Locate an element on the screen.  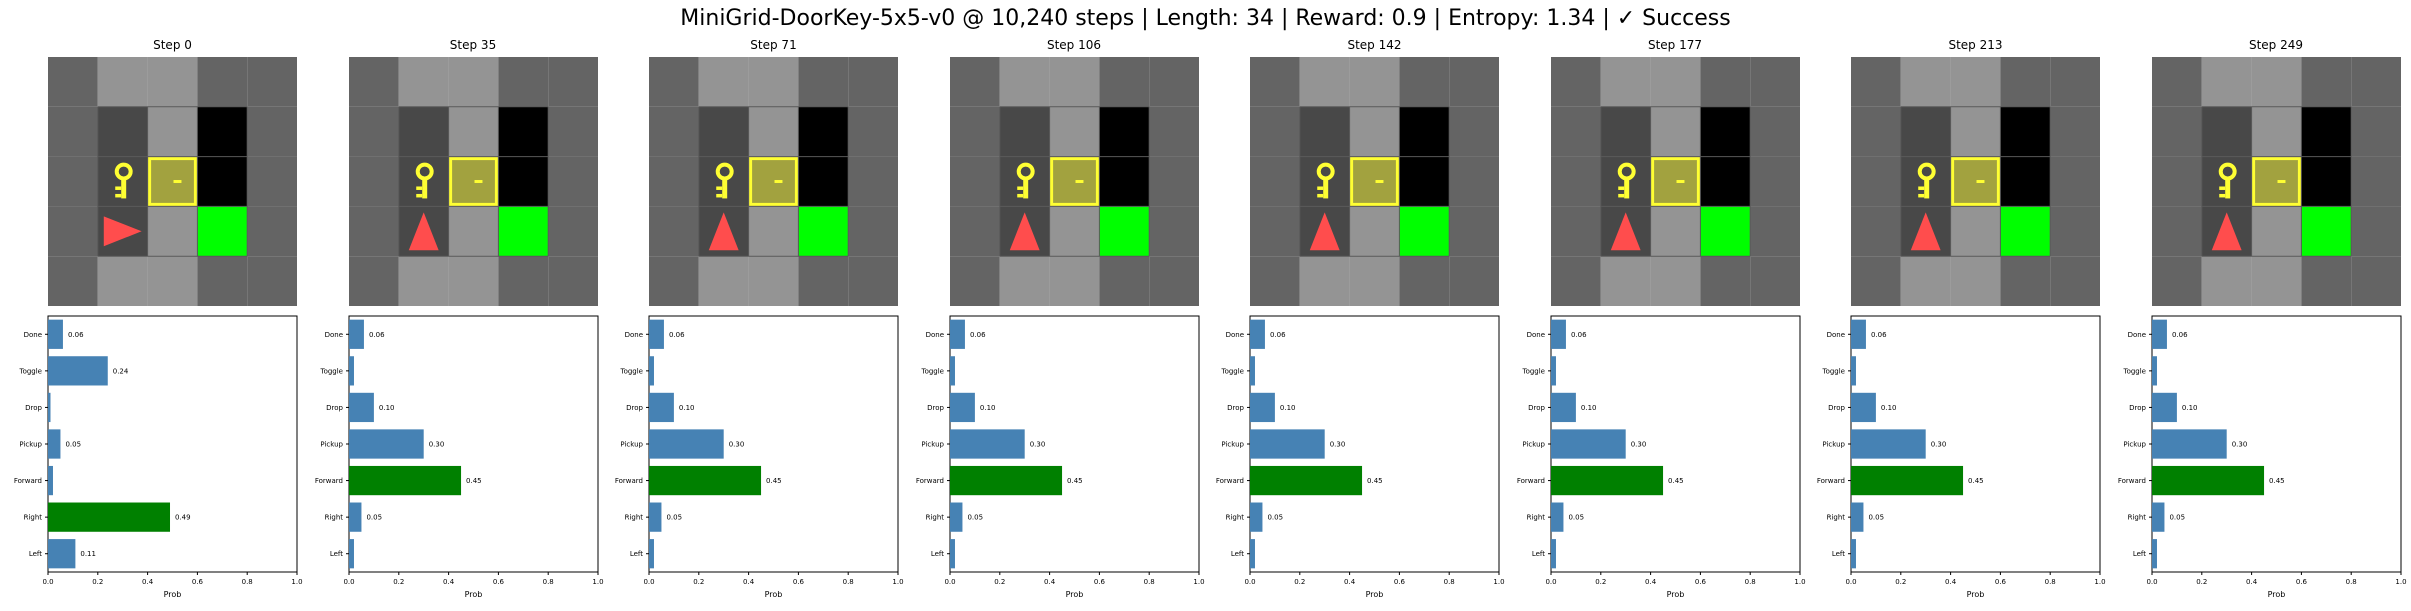
bar-value-label: 0.49 is located at coordinates (183, 518).